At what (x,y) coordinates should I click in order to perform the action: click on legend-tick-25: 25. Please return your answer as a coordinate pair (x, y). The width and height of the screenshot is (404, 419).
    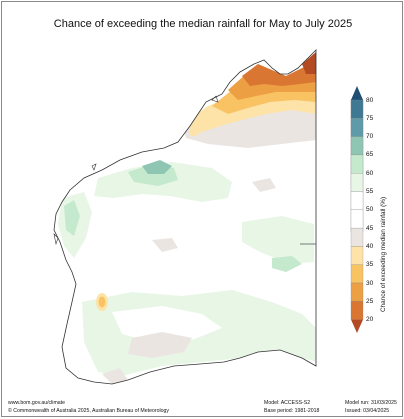
    Looking at the image, I should click on (370, 301).